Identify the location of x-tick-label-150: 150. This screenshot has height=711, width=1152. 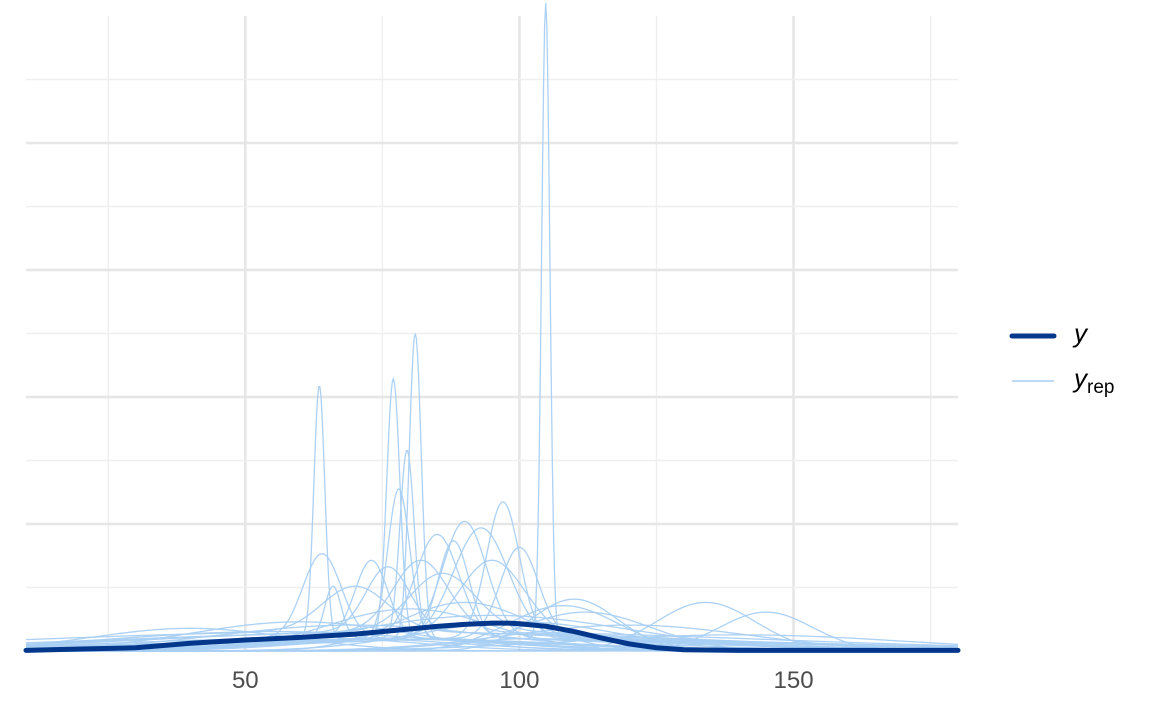
(794, 680).